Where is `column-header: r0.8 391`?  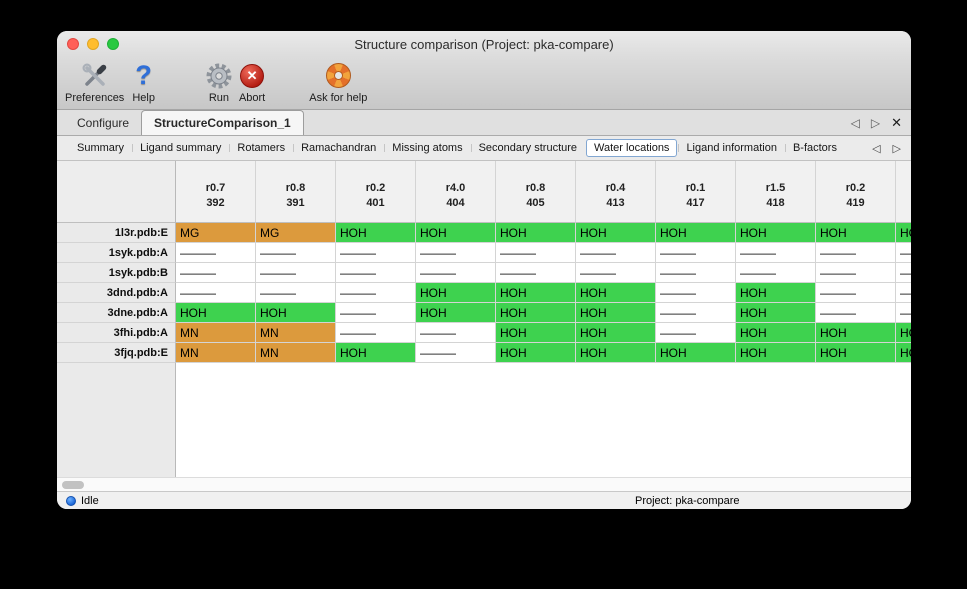
column-header: r0.8 391 is located at coordinates (296, 192).